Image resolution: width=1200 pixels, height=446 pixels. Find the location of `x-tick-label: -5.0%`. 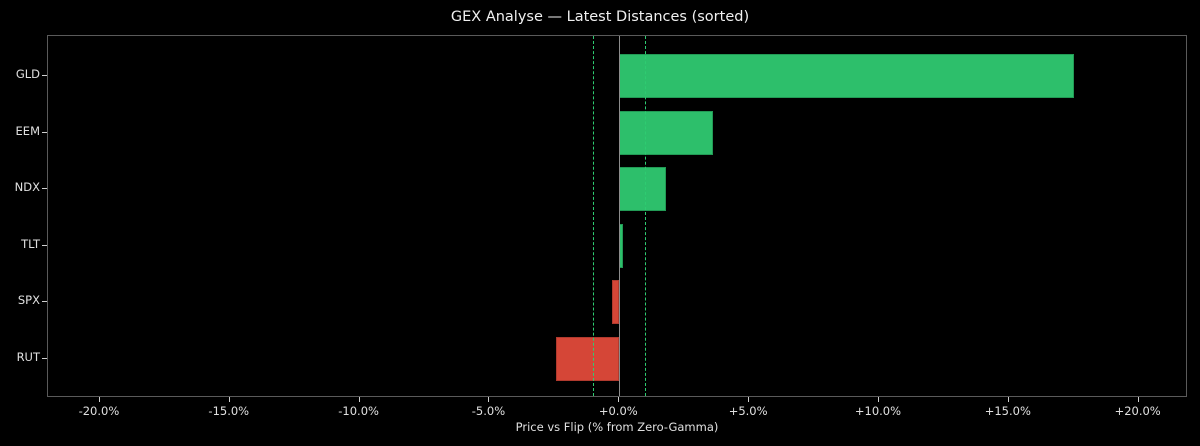

x-tick-label: -5.0% is located at coordinates (488, 411).